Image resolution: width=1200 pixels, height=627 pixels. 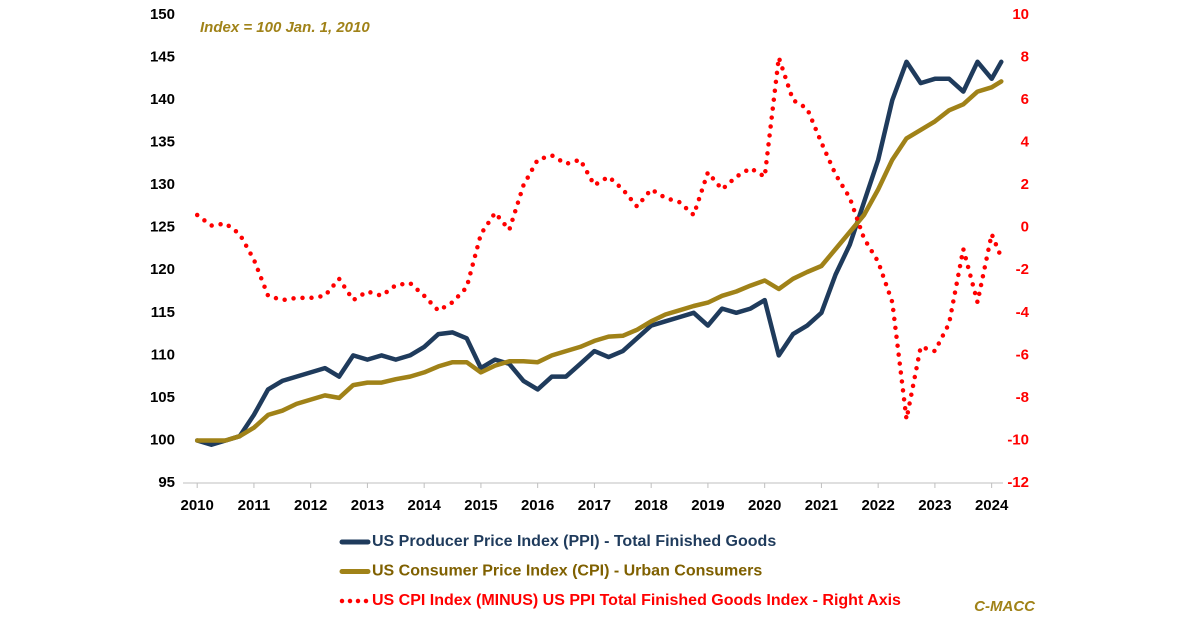 What do you see at coordinates (1022, 397) in the screenshot?
I see `y2-tick-label: -8` at bounding box center [1022, 397].